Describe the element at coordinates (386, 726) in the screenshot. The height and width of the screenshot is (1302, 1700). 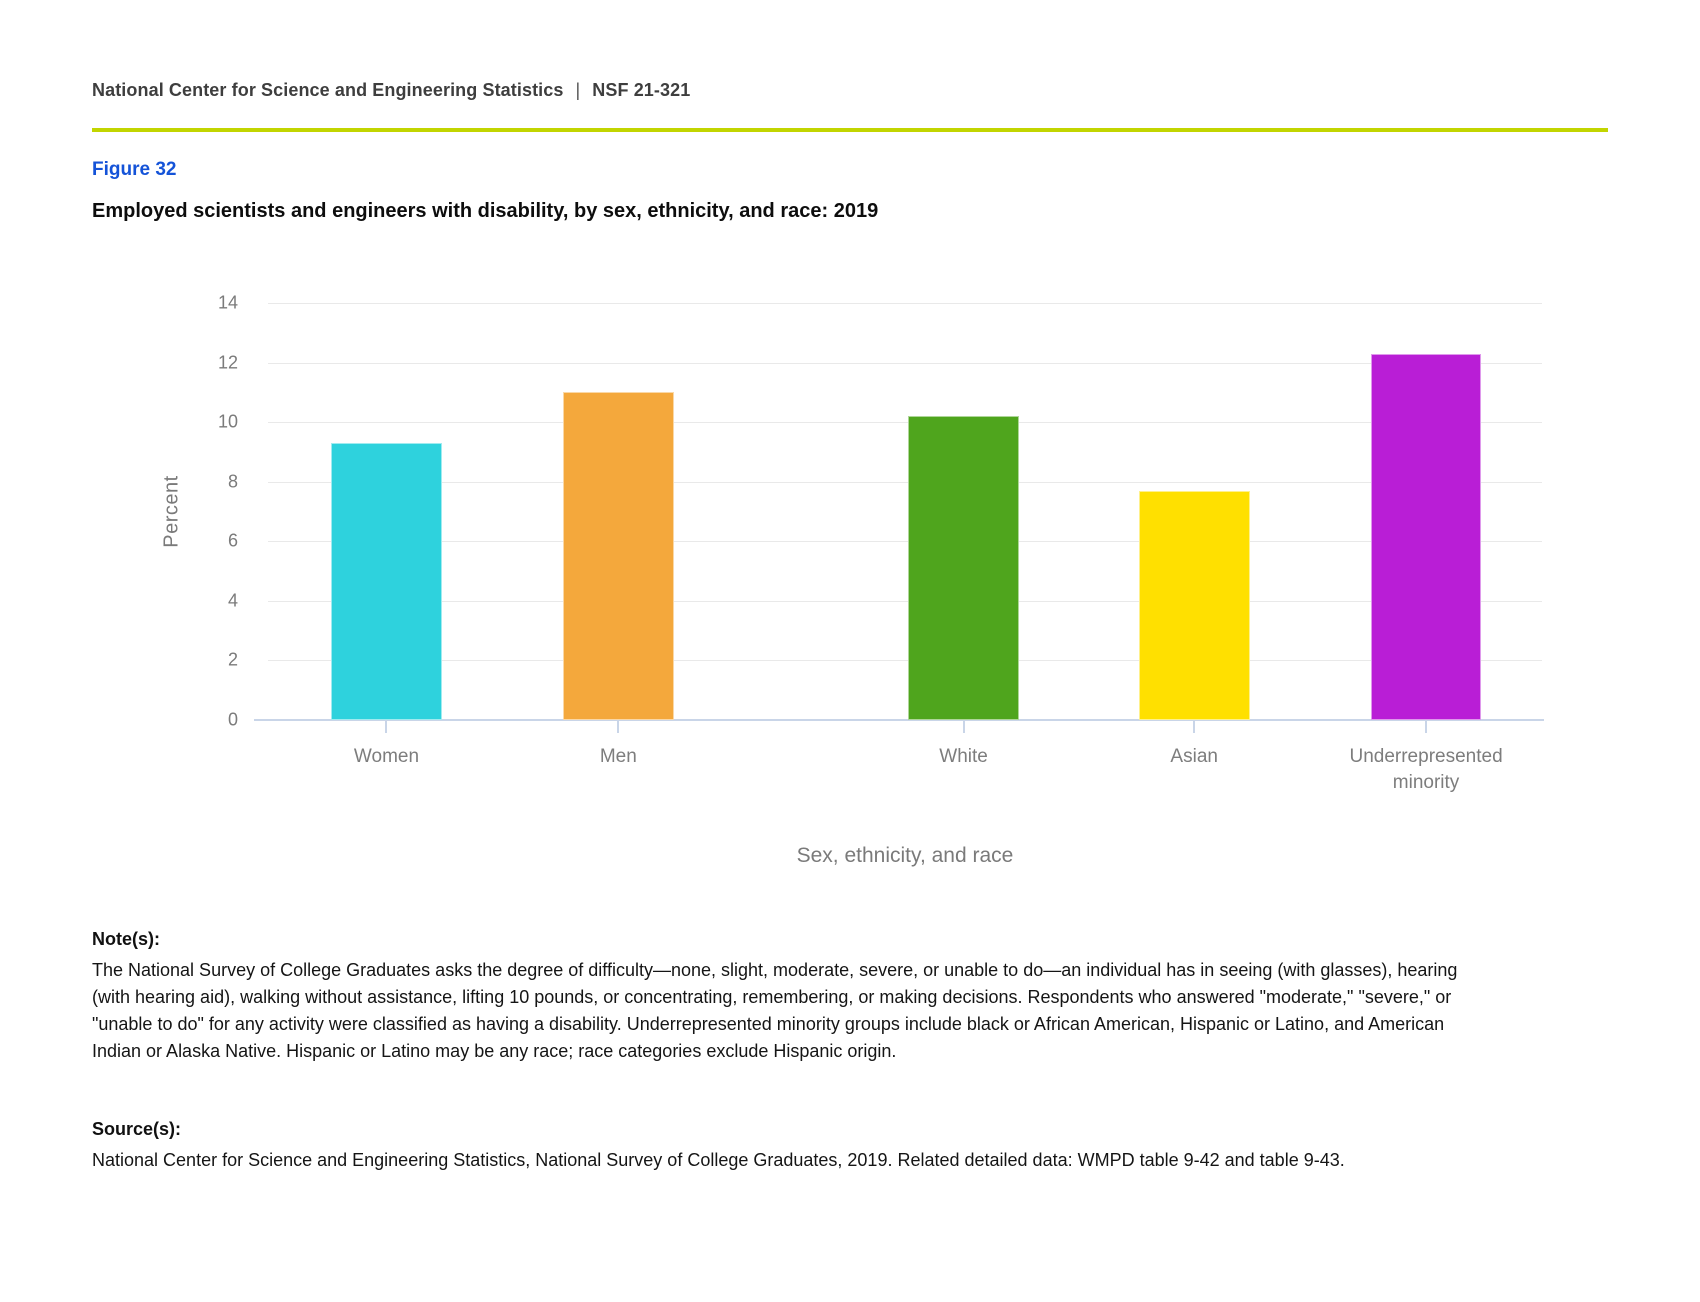
I see `x-tick-women` at that location.